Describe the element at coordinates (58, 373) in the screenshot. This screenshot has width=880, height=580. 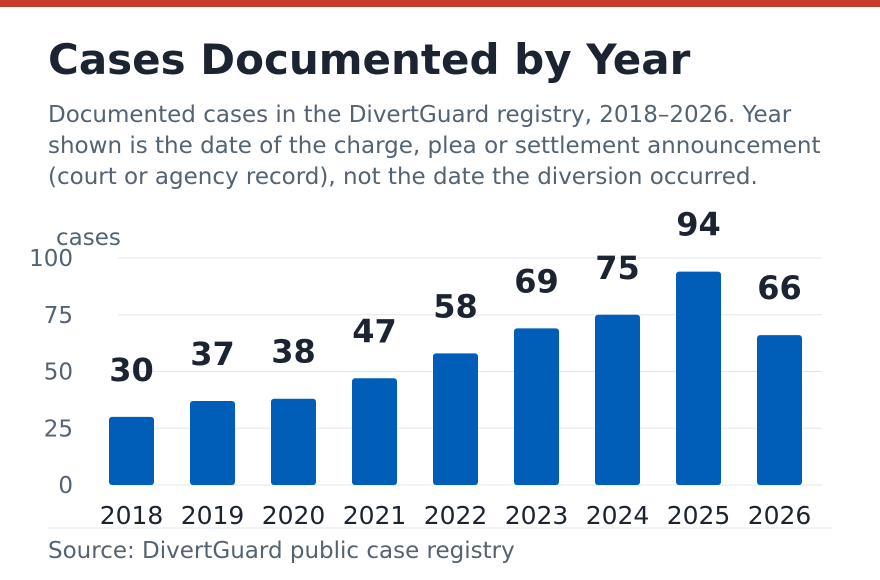
I see `y-tick-label: 50` at that location.